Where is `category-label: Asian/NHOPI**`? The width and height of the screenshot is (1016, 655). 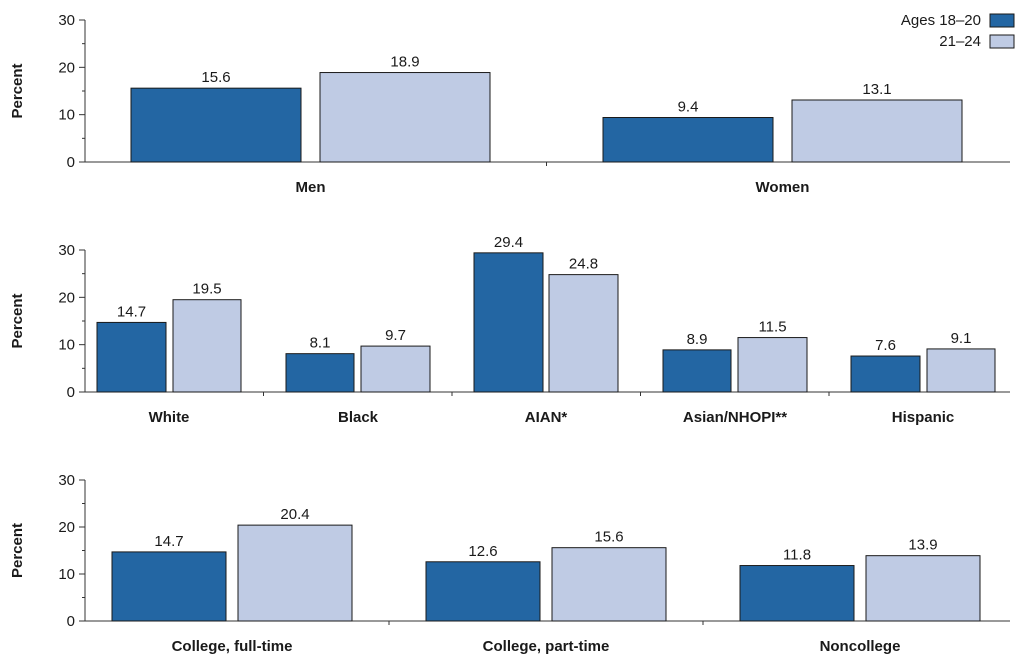 category-label: Asian/NHOPI** is located at coordinates (735, 417).